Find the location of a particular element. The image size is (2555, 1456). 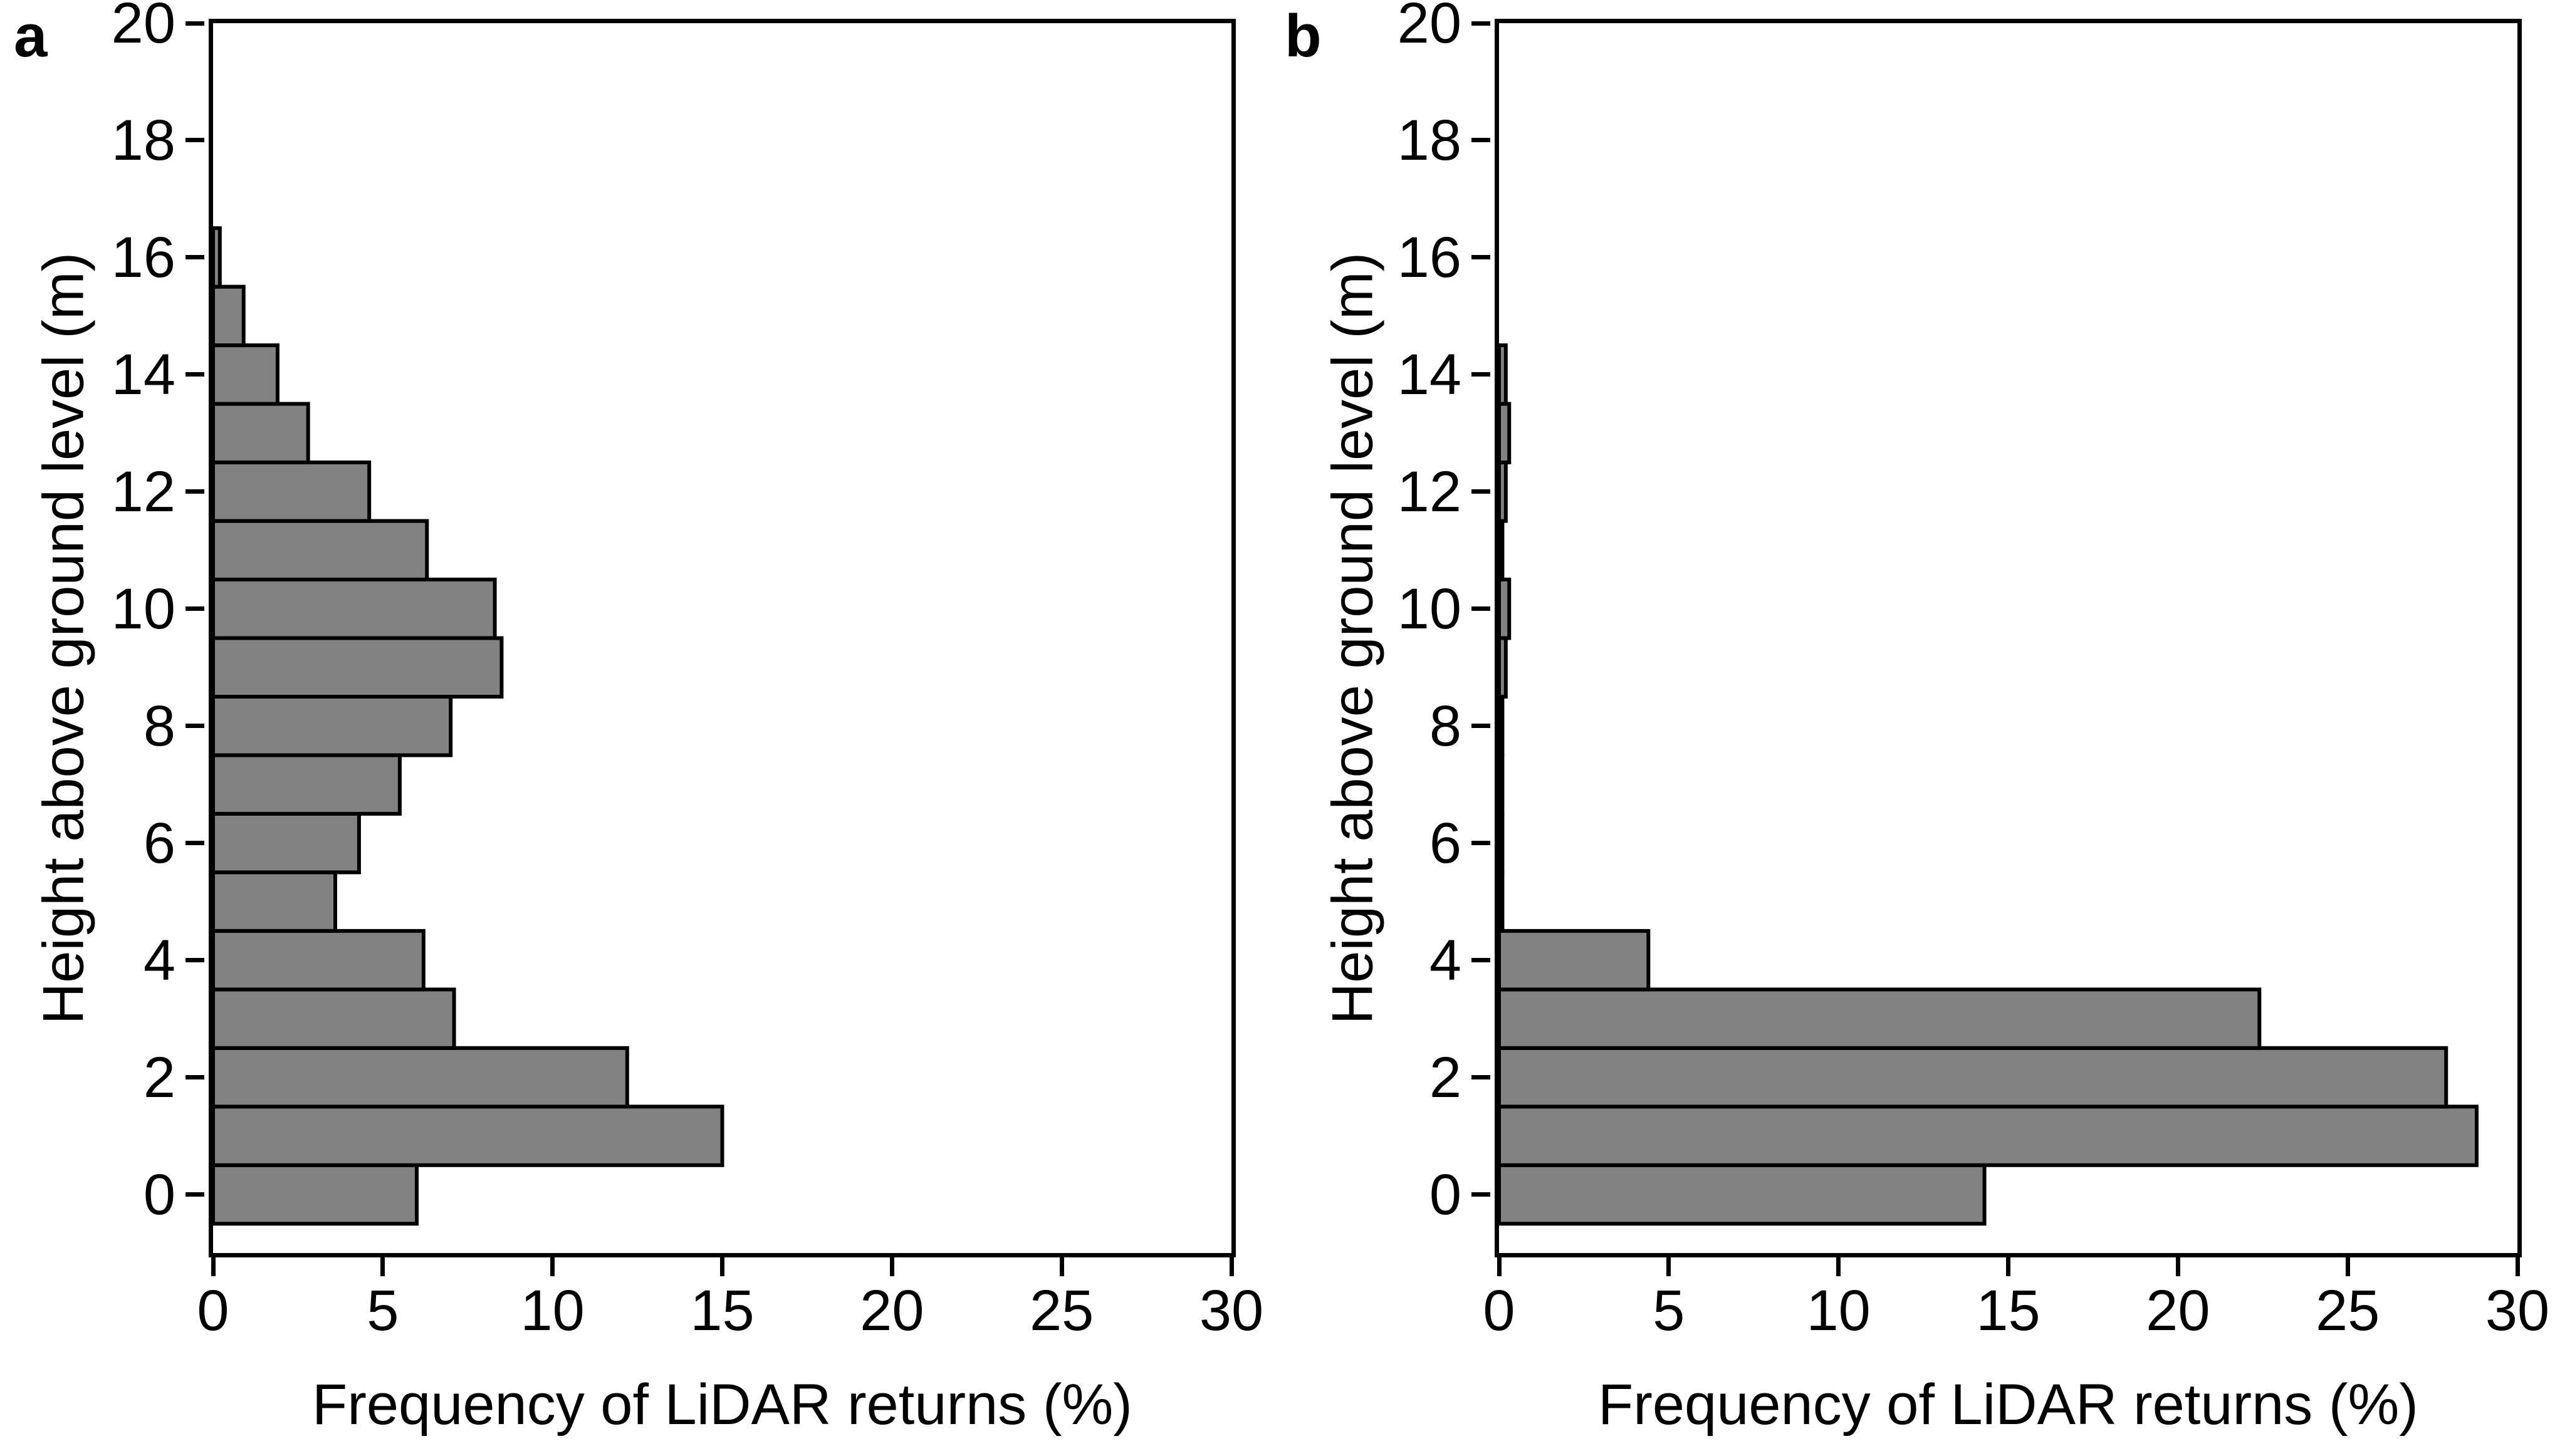

bar-height-9m is located at coordinates (1503, 668).